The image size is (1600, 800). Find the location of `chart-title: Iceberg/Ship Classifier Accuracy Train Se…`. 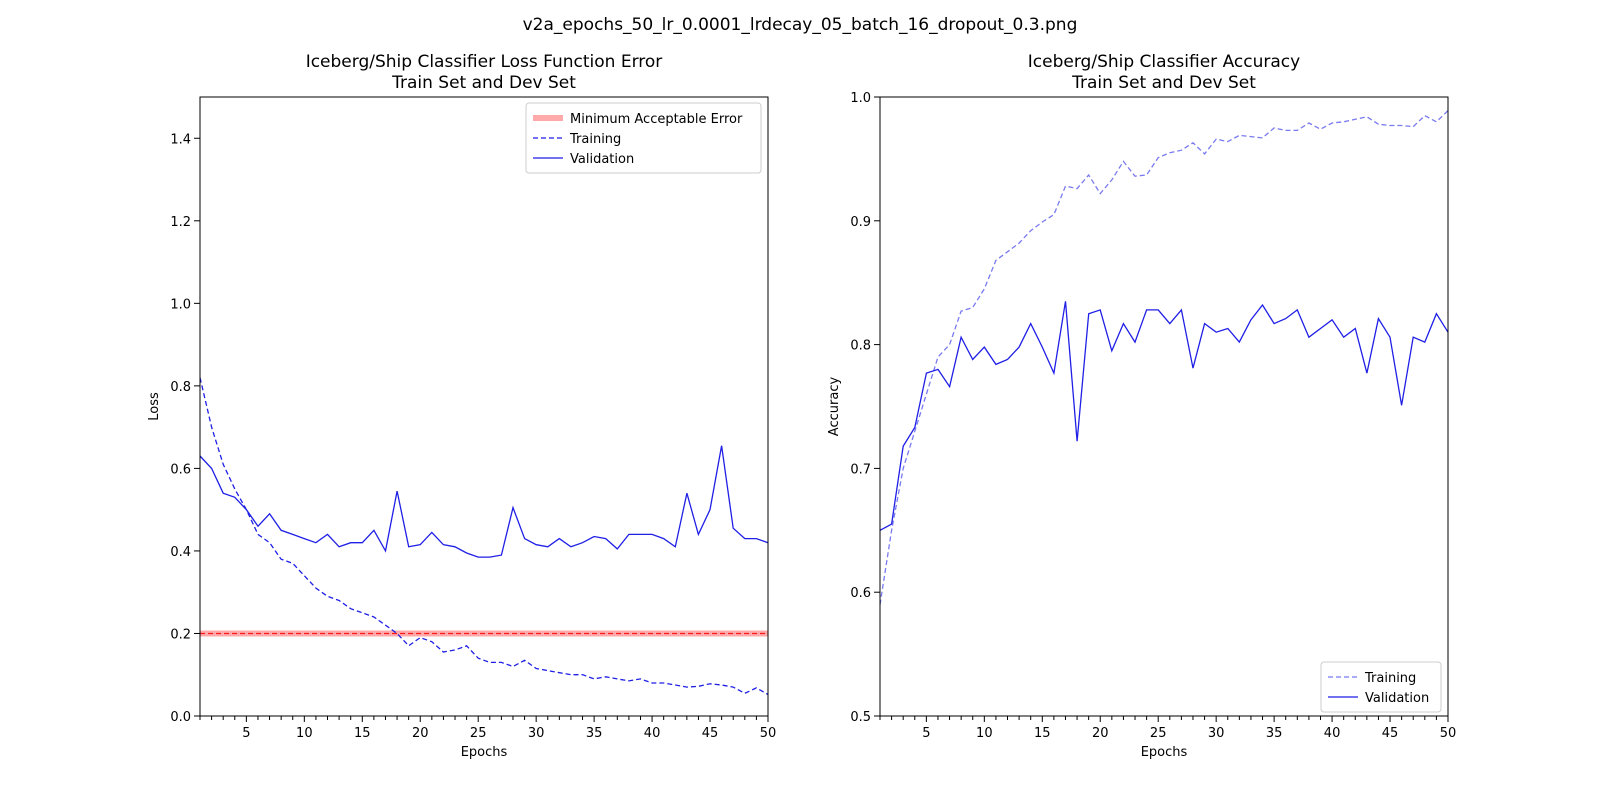

chart-title: Iceberg/Ship Classifier Accuracy Train Se… is located at coordinates (1164, 72).